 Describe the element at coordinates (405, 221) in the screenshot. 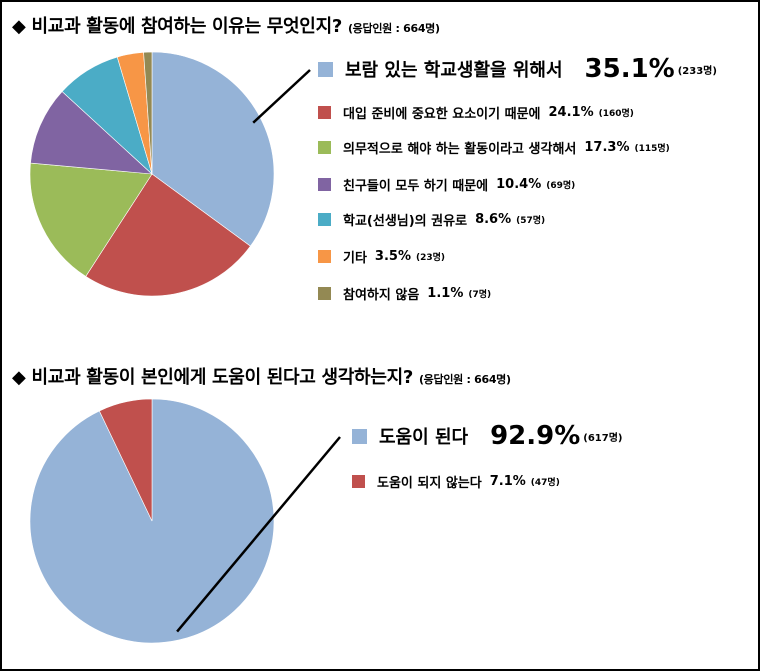

I see `legend-label: 학교(선생님)의 권유로` at that location.